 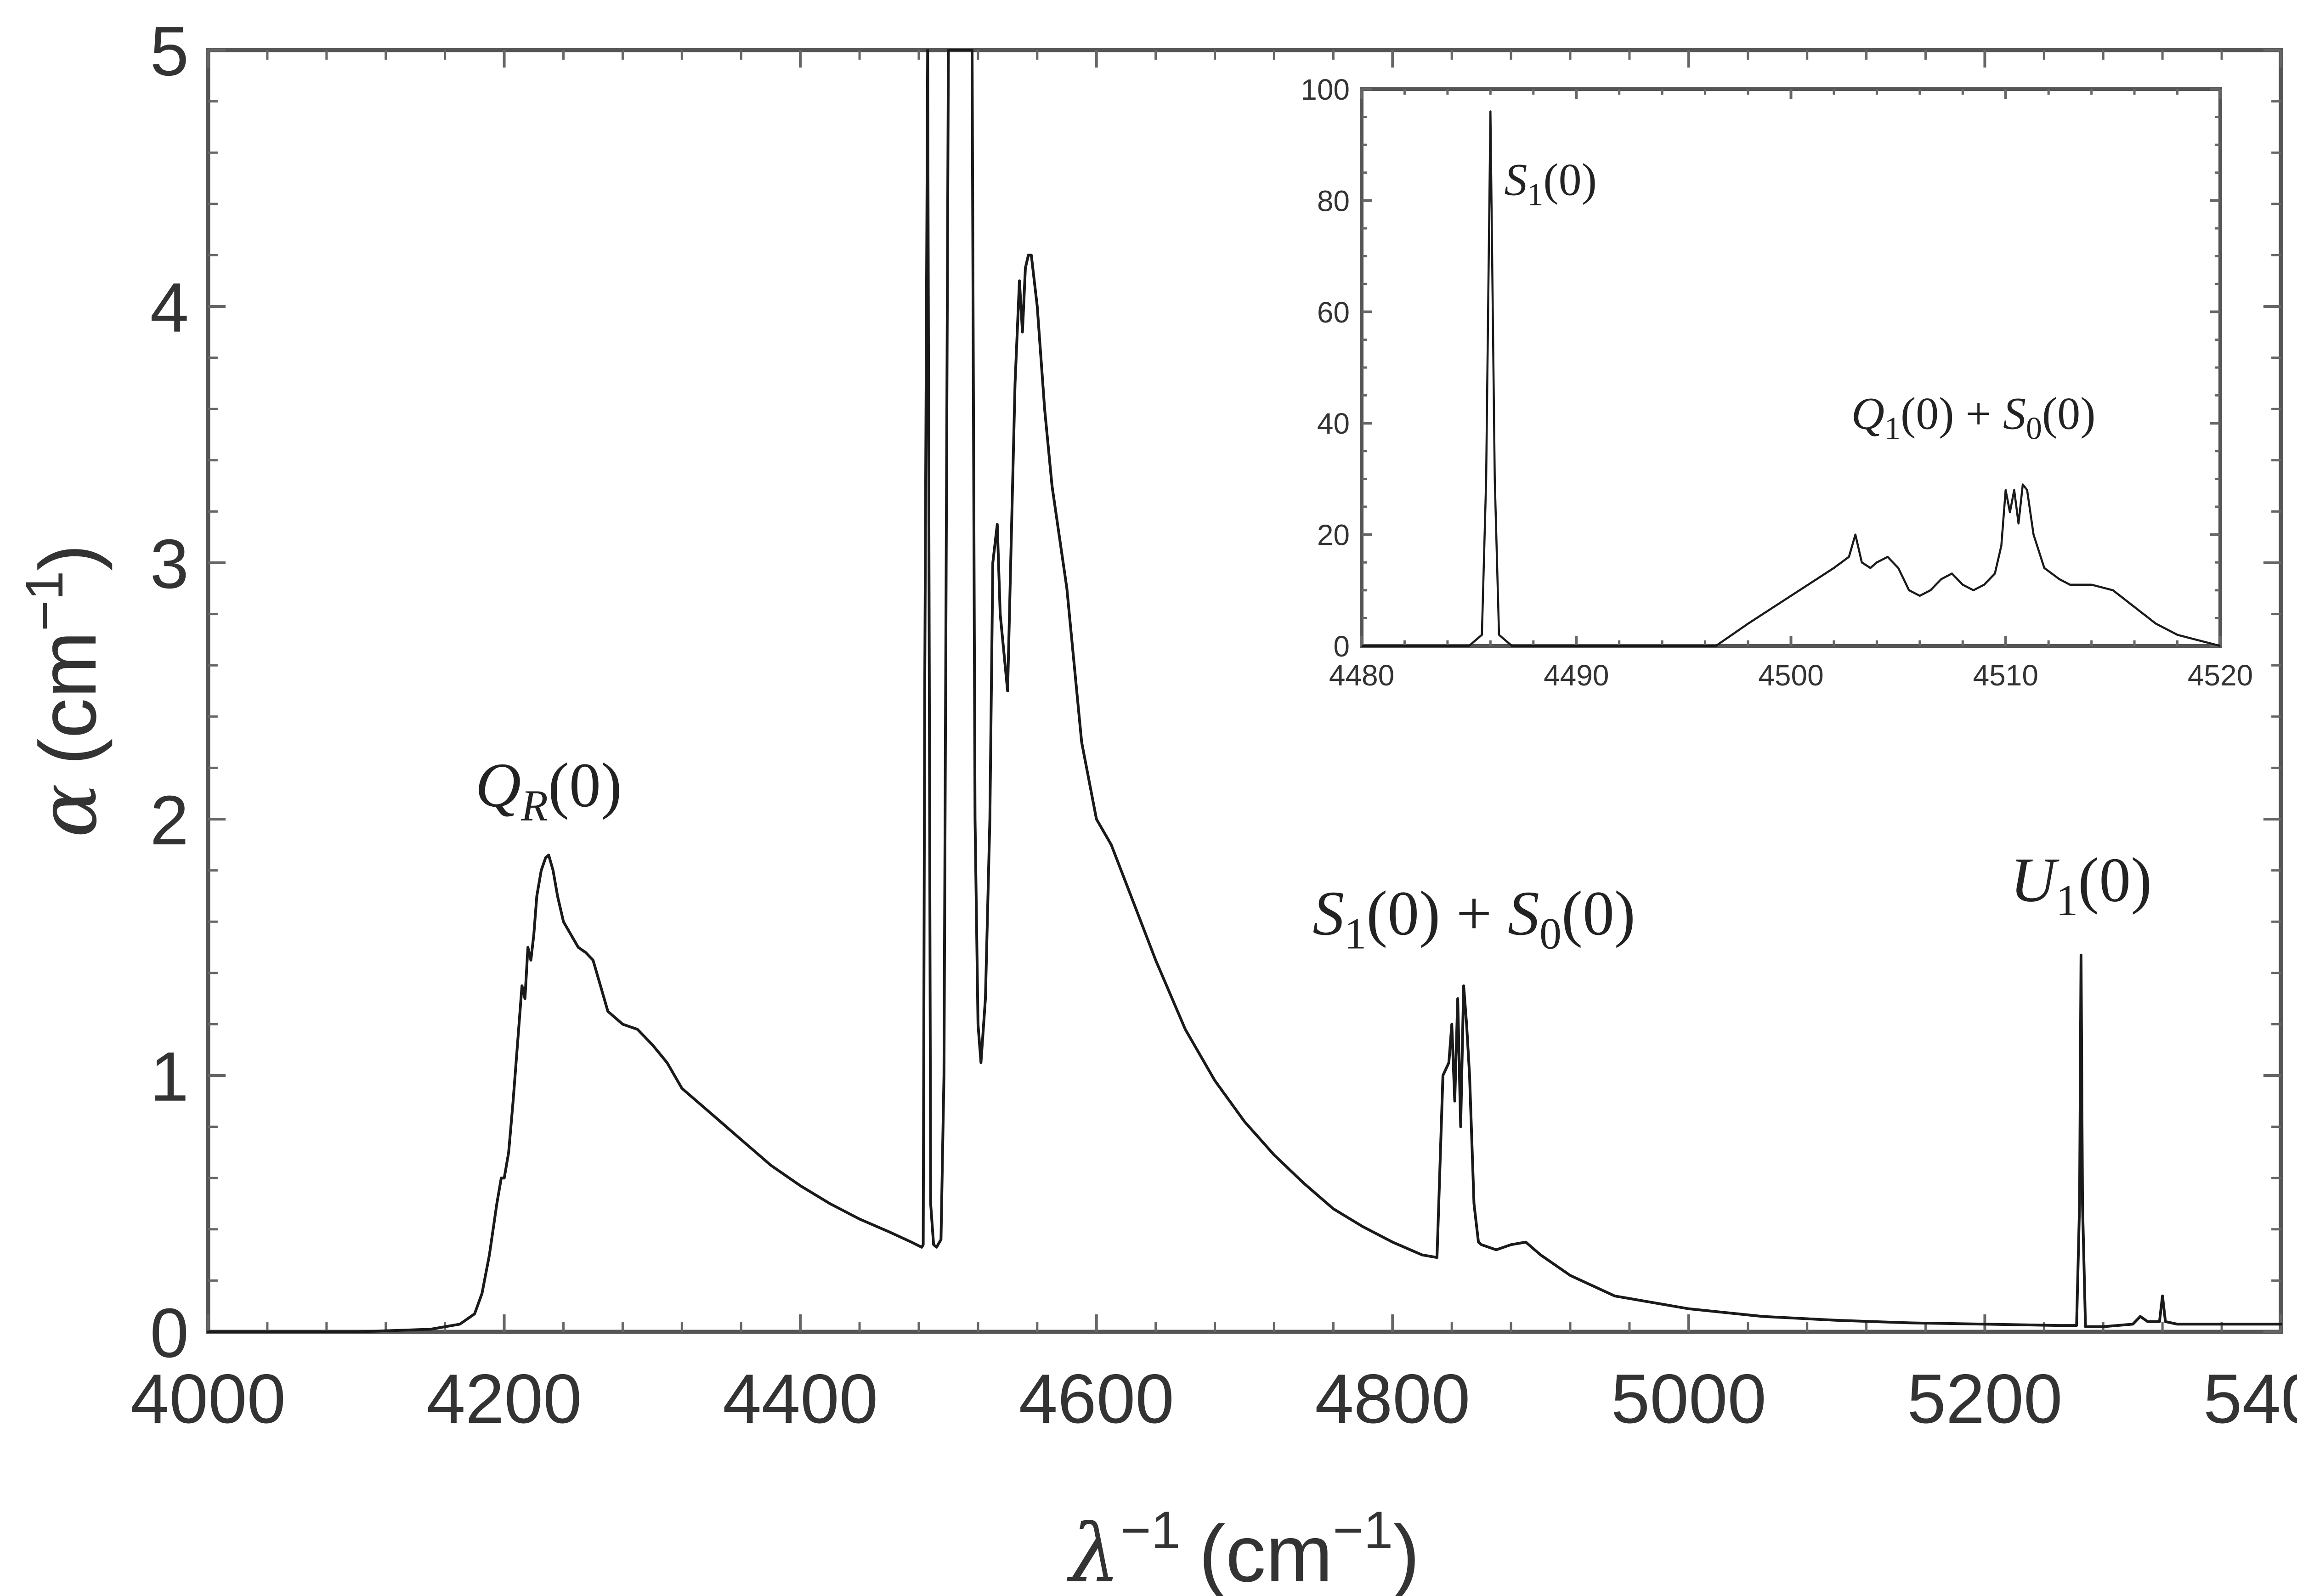 I want to click on main-ytick-label: 3, so click(x=169, y=564).